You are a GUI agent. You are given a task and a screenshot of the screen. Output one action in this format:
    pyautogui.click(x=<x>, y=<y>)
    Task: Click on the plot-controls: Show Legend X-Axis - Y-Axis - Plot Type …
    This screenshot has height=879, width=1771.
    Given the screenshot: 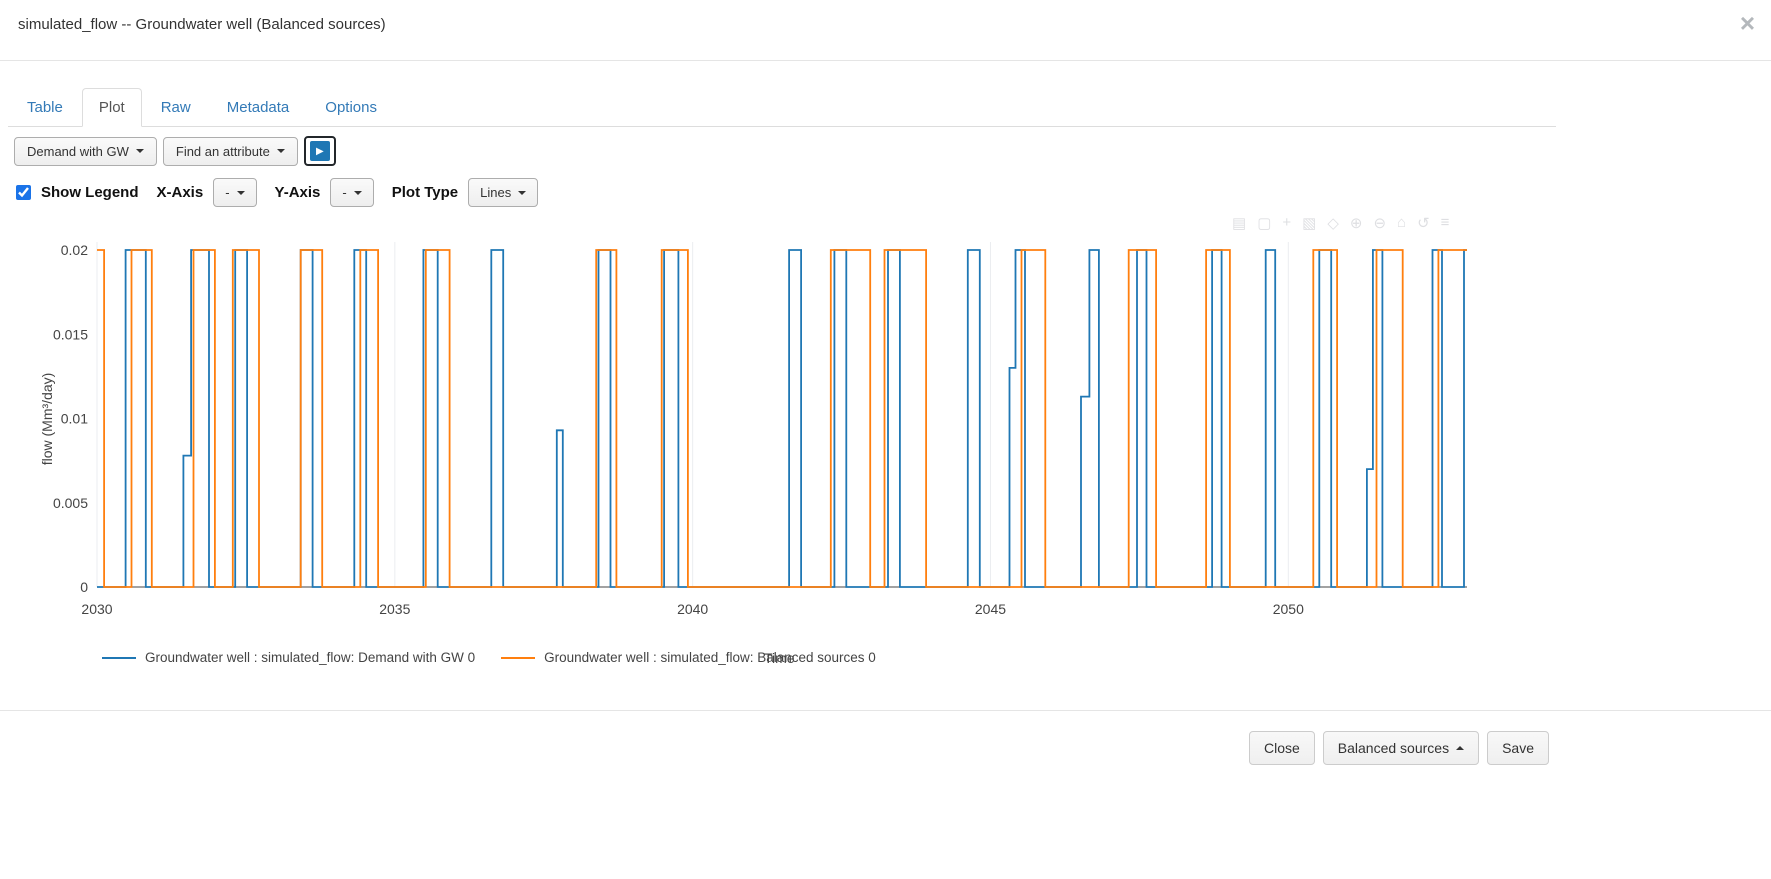 What is the action you would take?
    pyautogui.click(x=277, y=192)
    